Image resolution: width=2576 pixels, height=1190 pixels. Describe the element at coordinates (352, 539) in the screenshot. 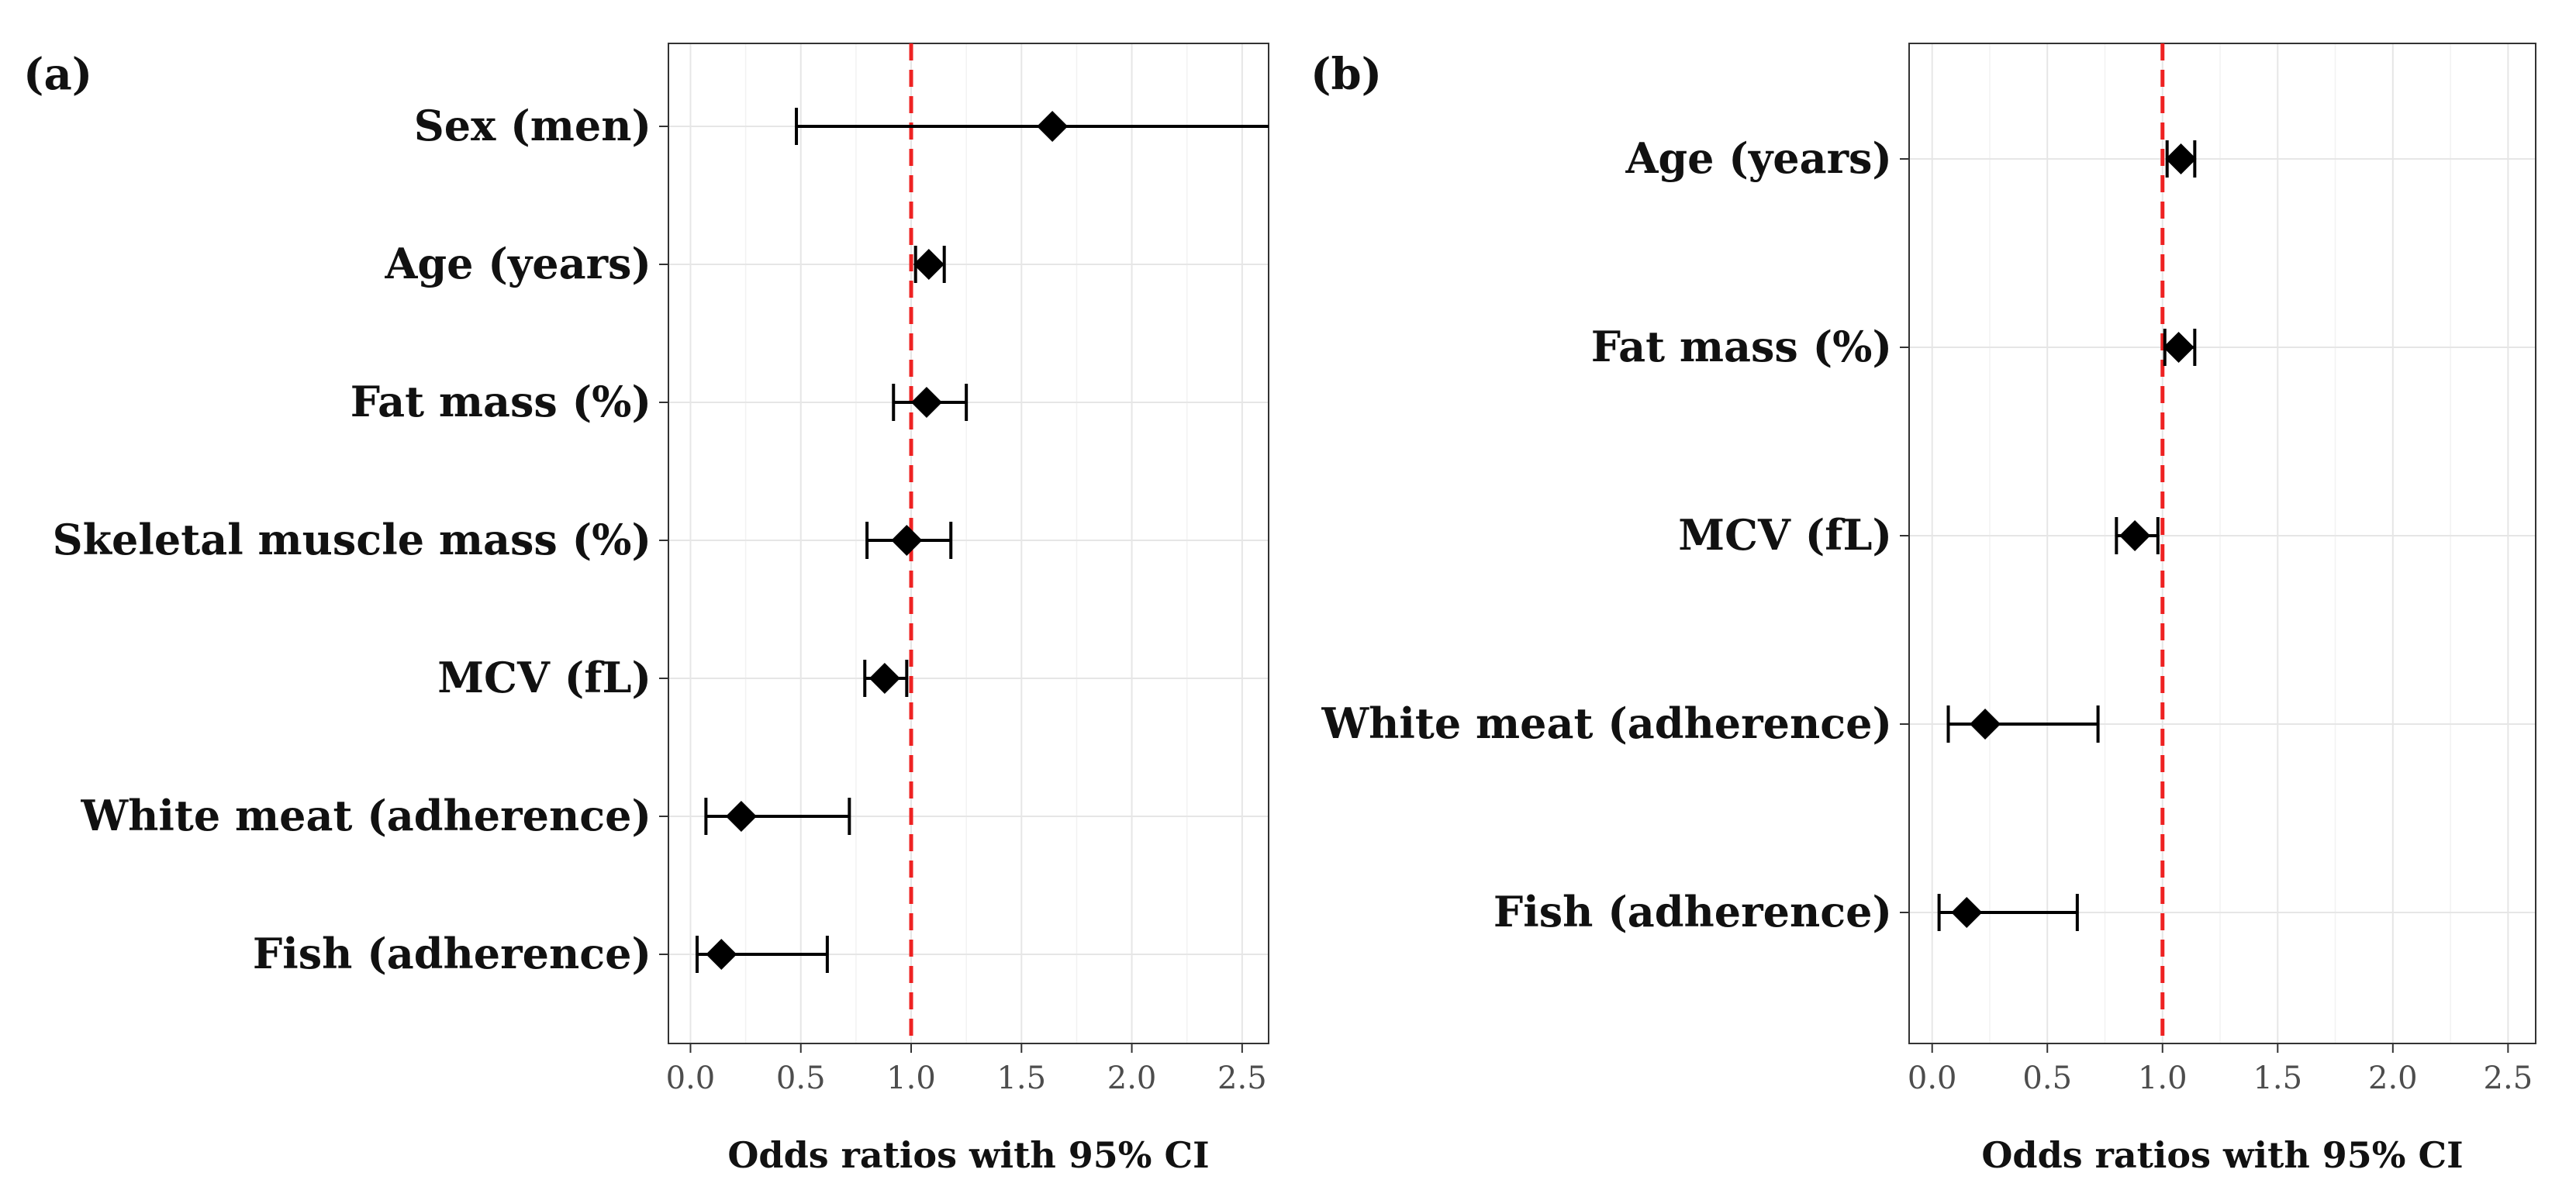

I see `category-label: Skeletal muscle mass (%)` at that location.